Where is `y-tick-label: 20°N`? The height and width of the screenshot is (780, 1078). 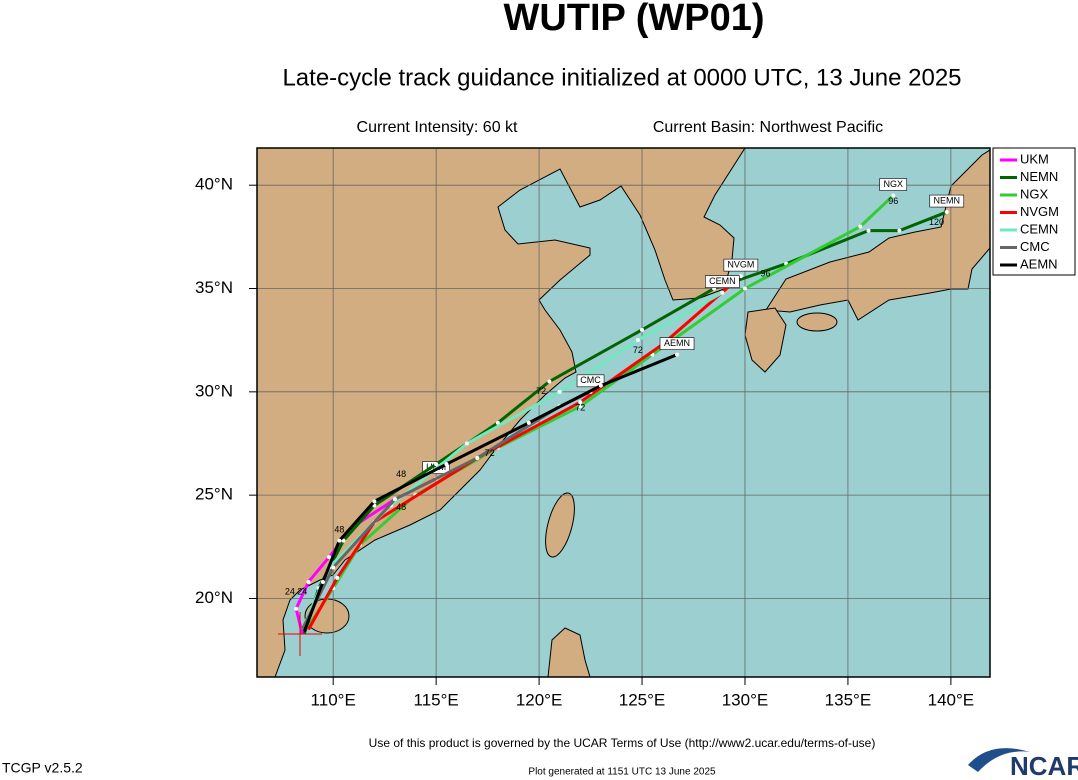 y-tick-label: 20°N is located at coordinates (214, 597).